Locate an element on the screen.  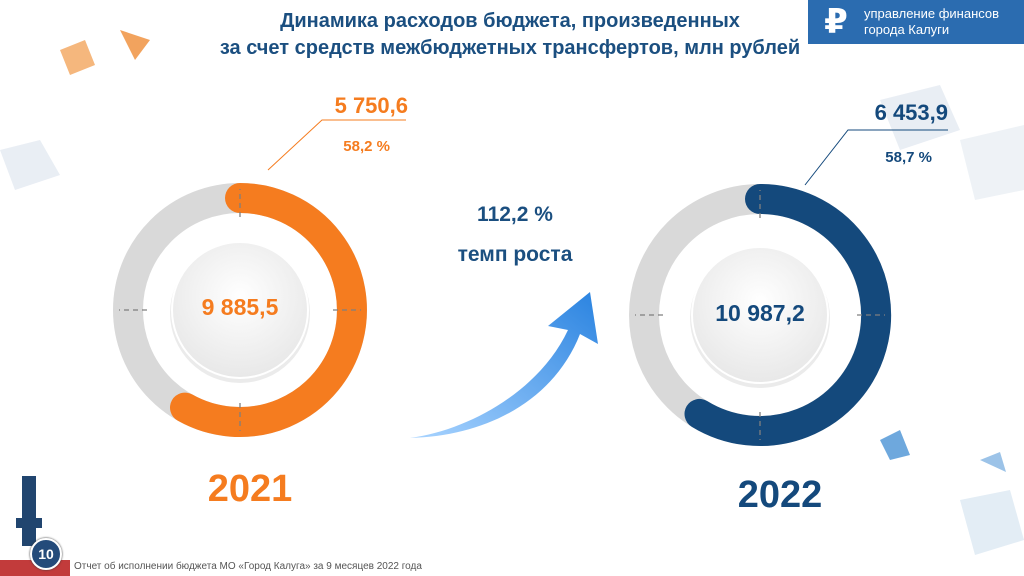
share-label-2021: 58,2 % is located at coordinates (366, 146).